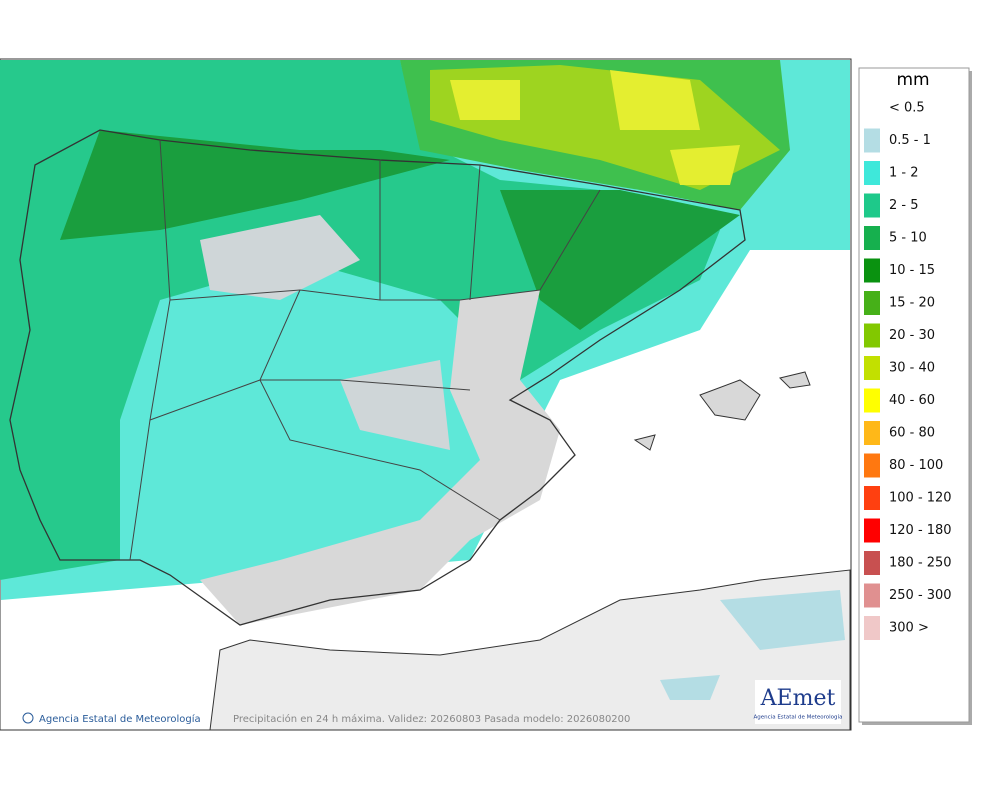 The image size is (1000, 790). Describe the element at coordinates (910, 140) in the screenshot. I see `legend-label: 0.5 - 1` at that location.